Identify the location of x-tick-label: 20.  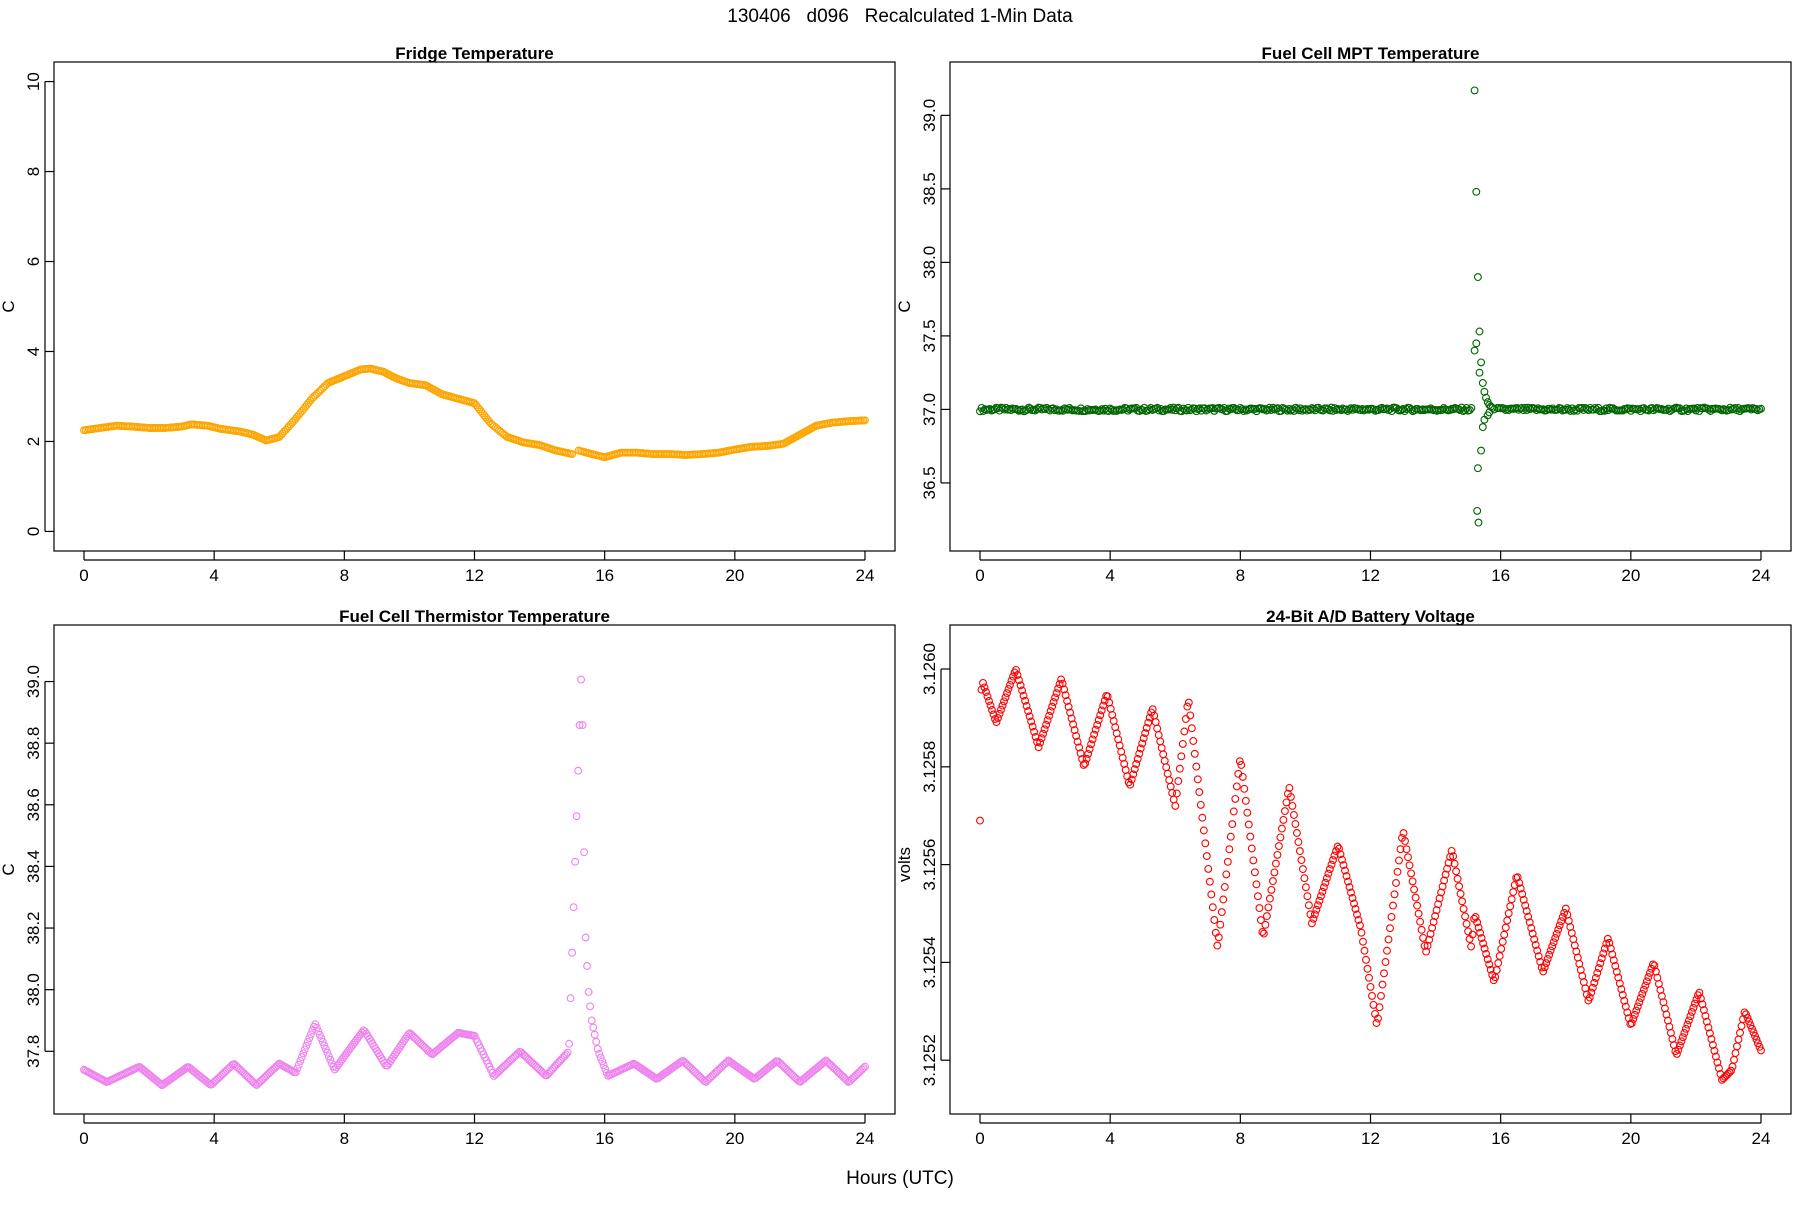
(1630, 1138).